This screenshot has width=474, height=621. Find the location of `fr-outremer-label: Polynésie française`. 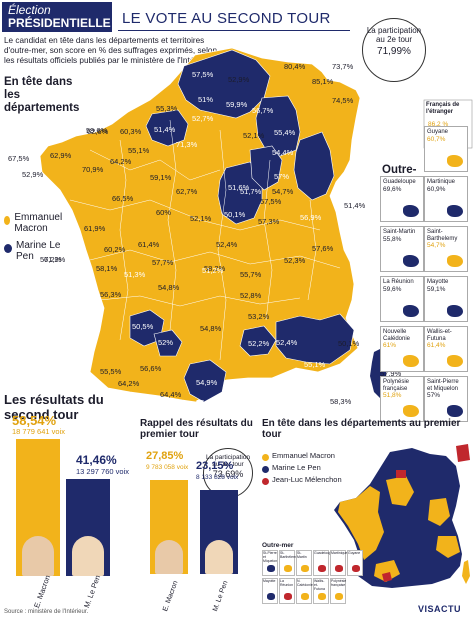

fr-outremer-label: Polynésie française is located at coordinates (339, 583).